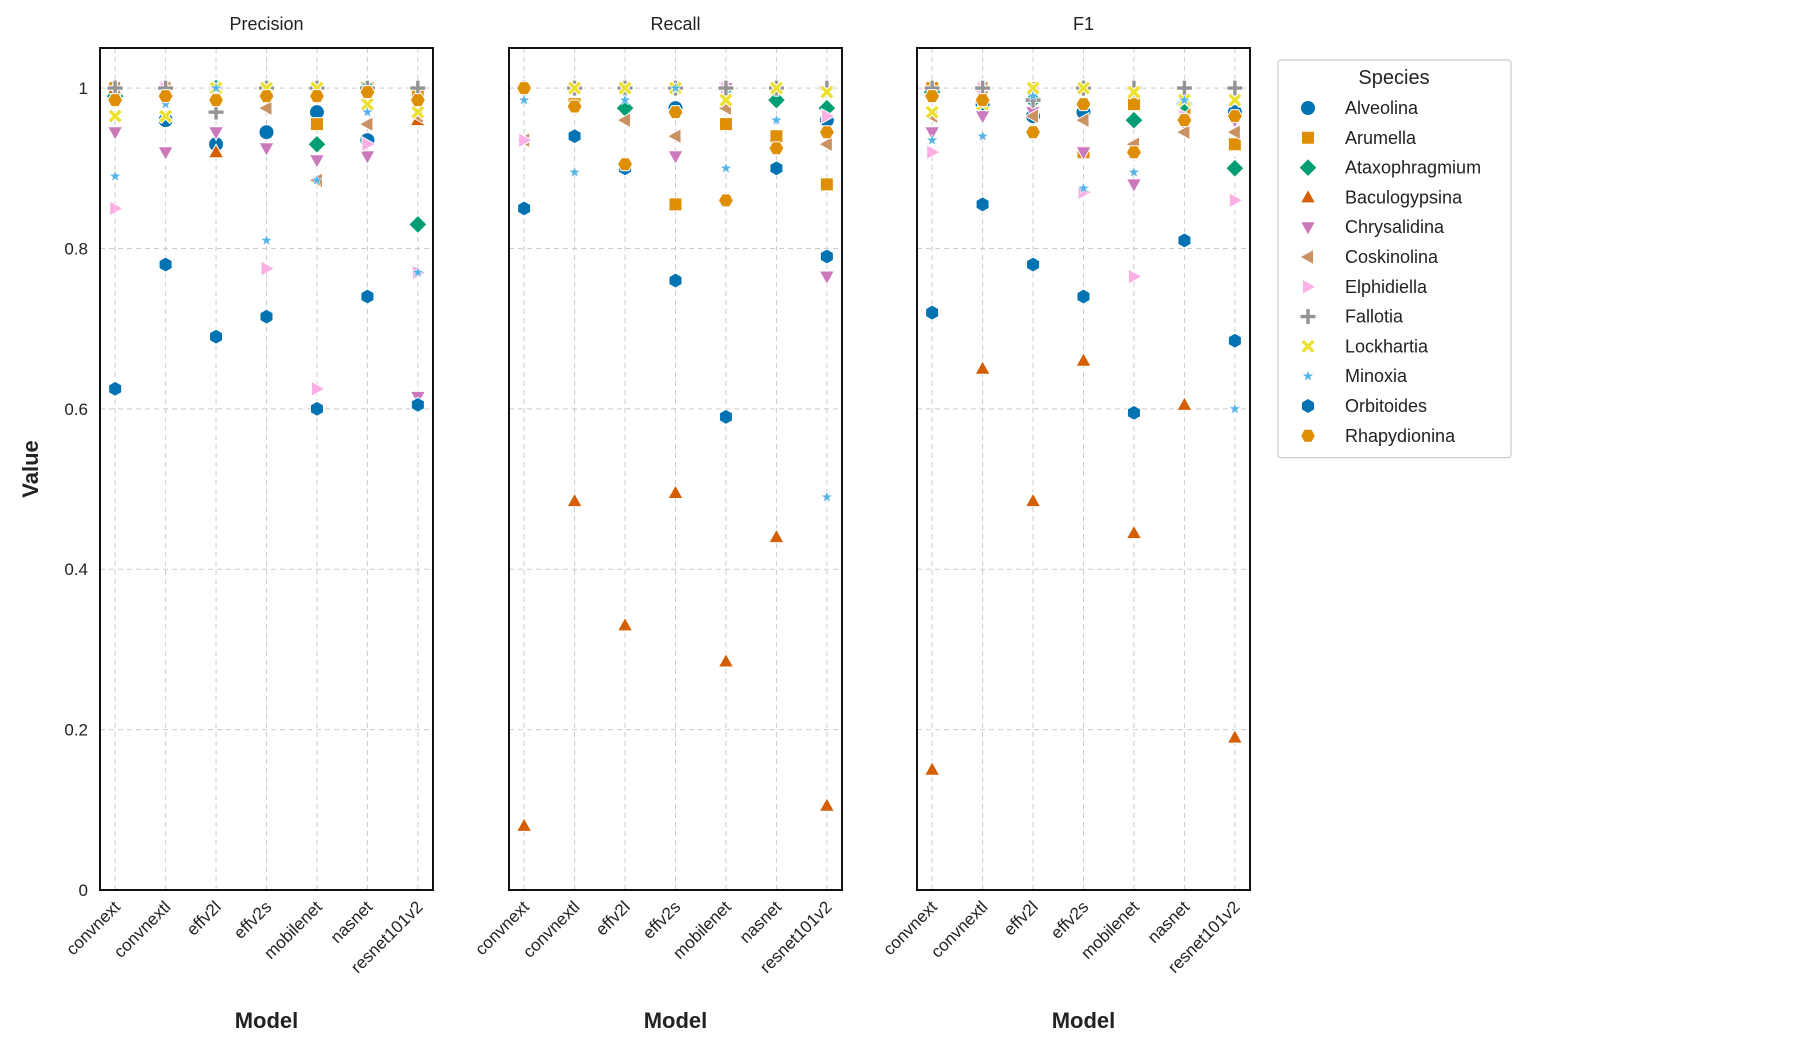  Describe the element at coordinates (76, 730) in the screenshot. I see `y-tick-label: 0.2` at that location.